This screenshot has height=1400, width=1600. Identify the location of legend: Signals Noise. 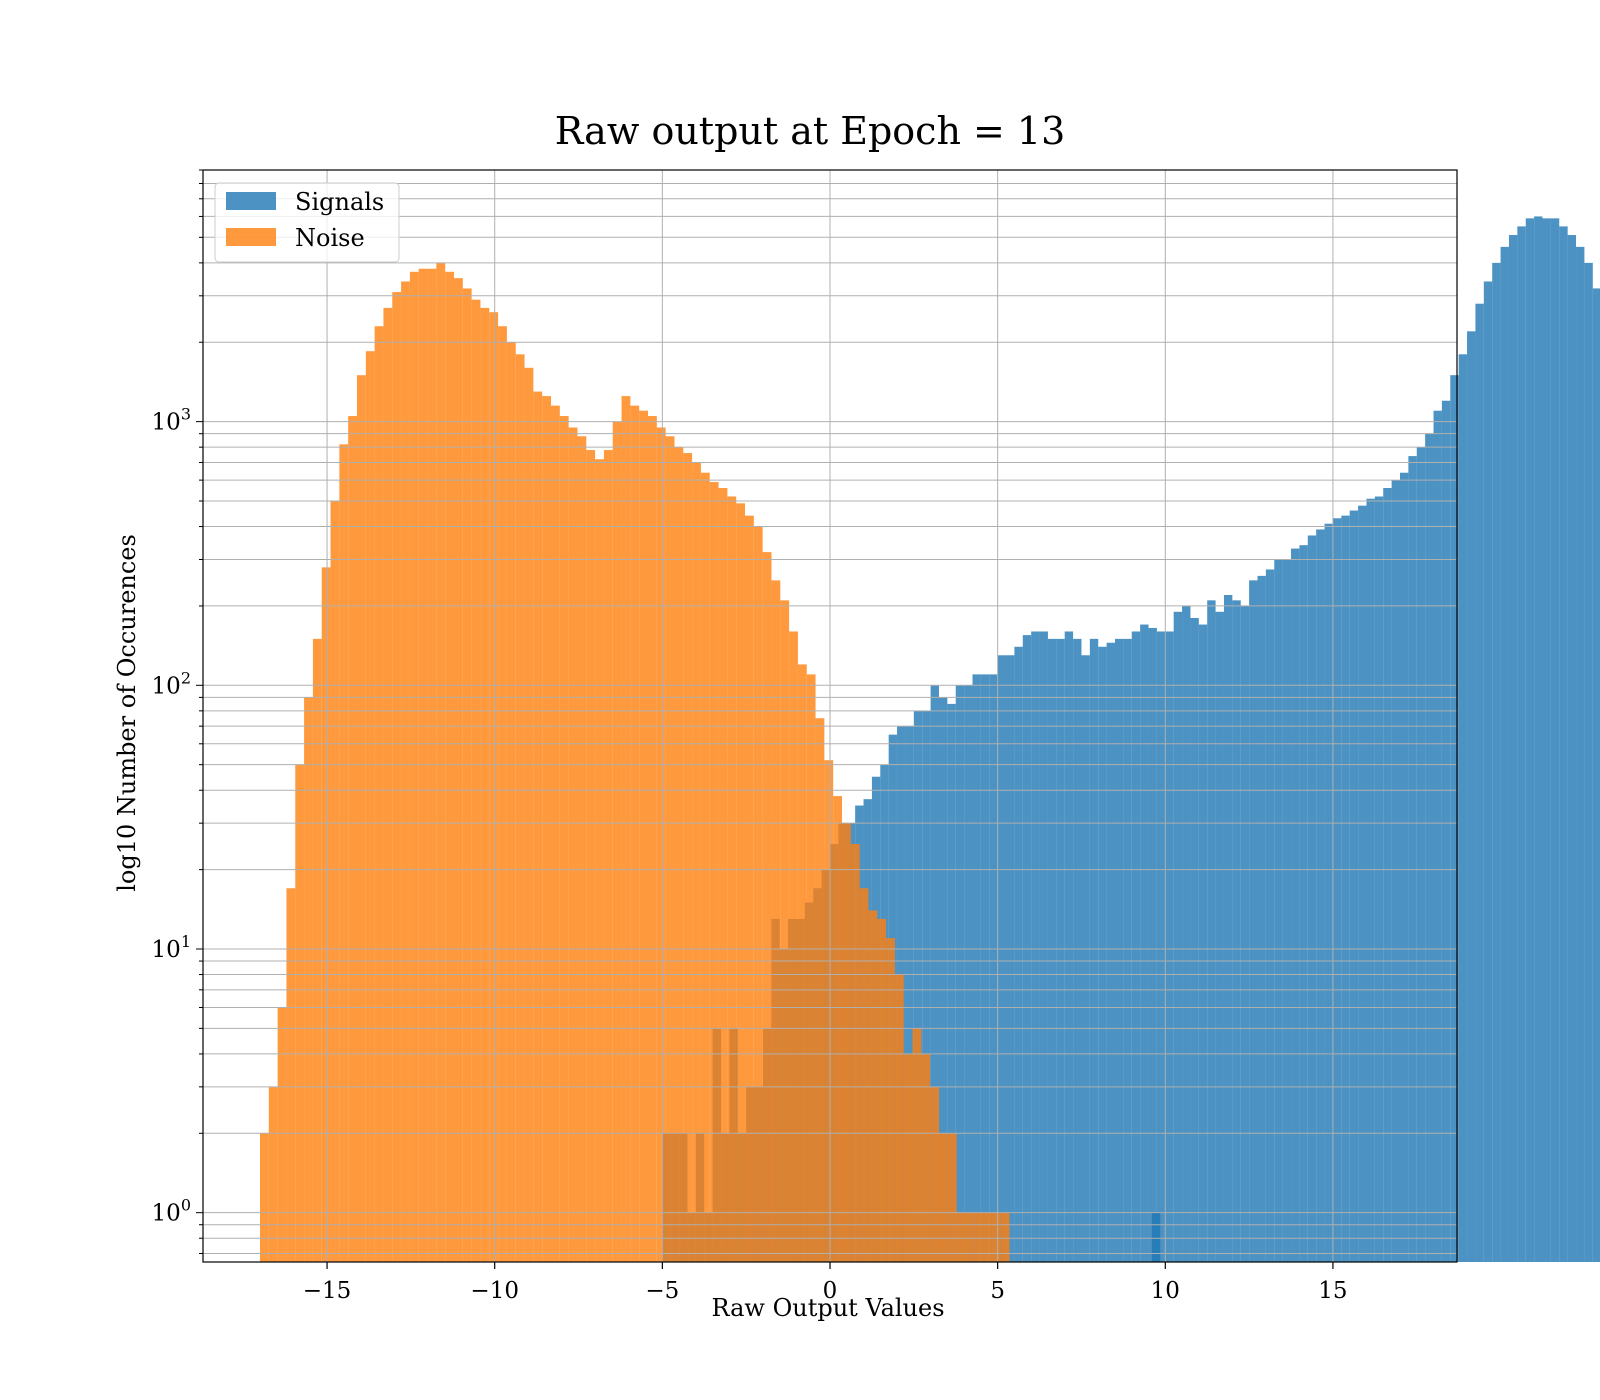
(307, 222).